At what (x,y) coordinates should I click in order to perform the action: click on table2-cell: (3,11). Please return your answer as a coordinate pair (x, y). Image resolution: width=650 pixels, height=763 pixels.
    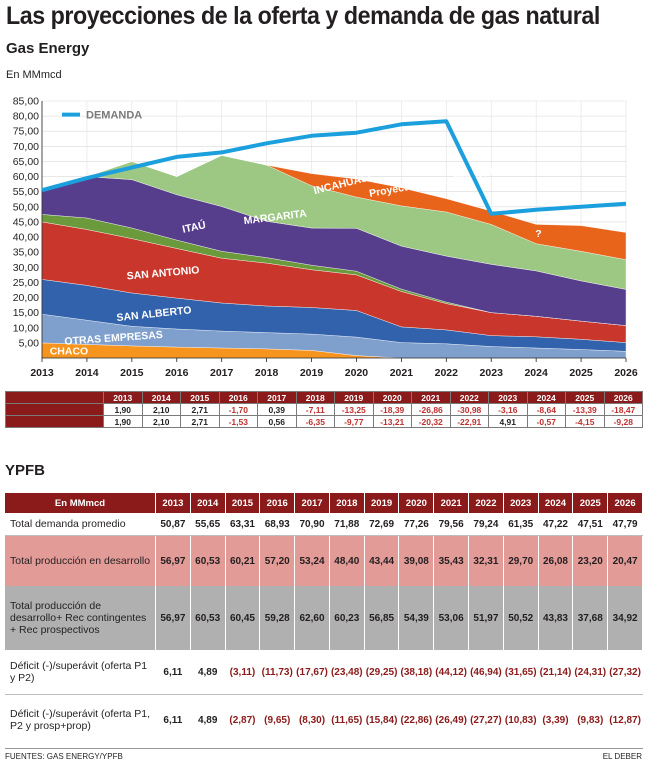
    Looking at the image, I should click on (243, 672).